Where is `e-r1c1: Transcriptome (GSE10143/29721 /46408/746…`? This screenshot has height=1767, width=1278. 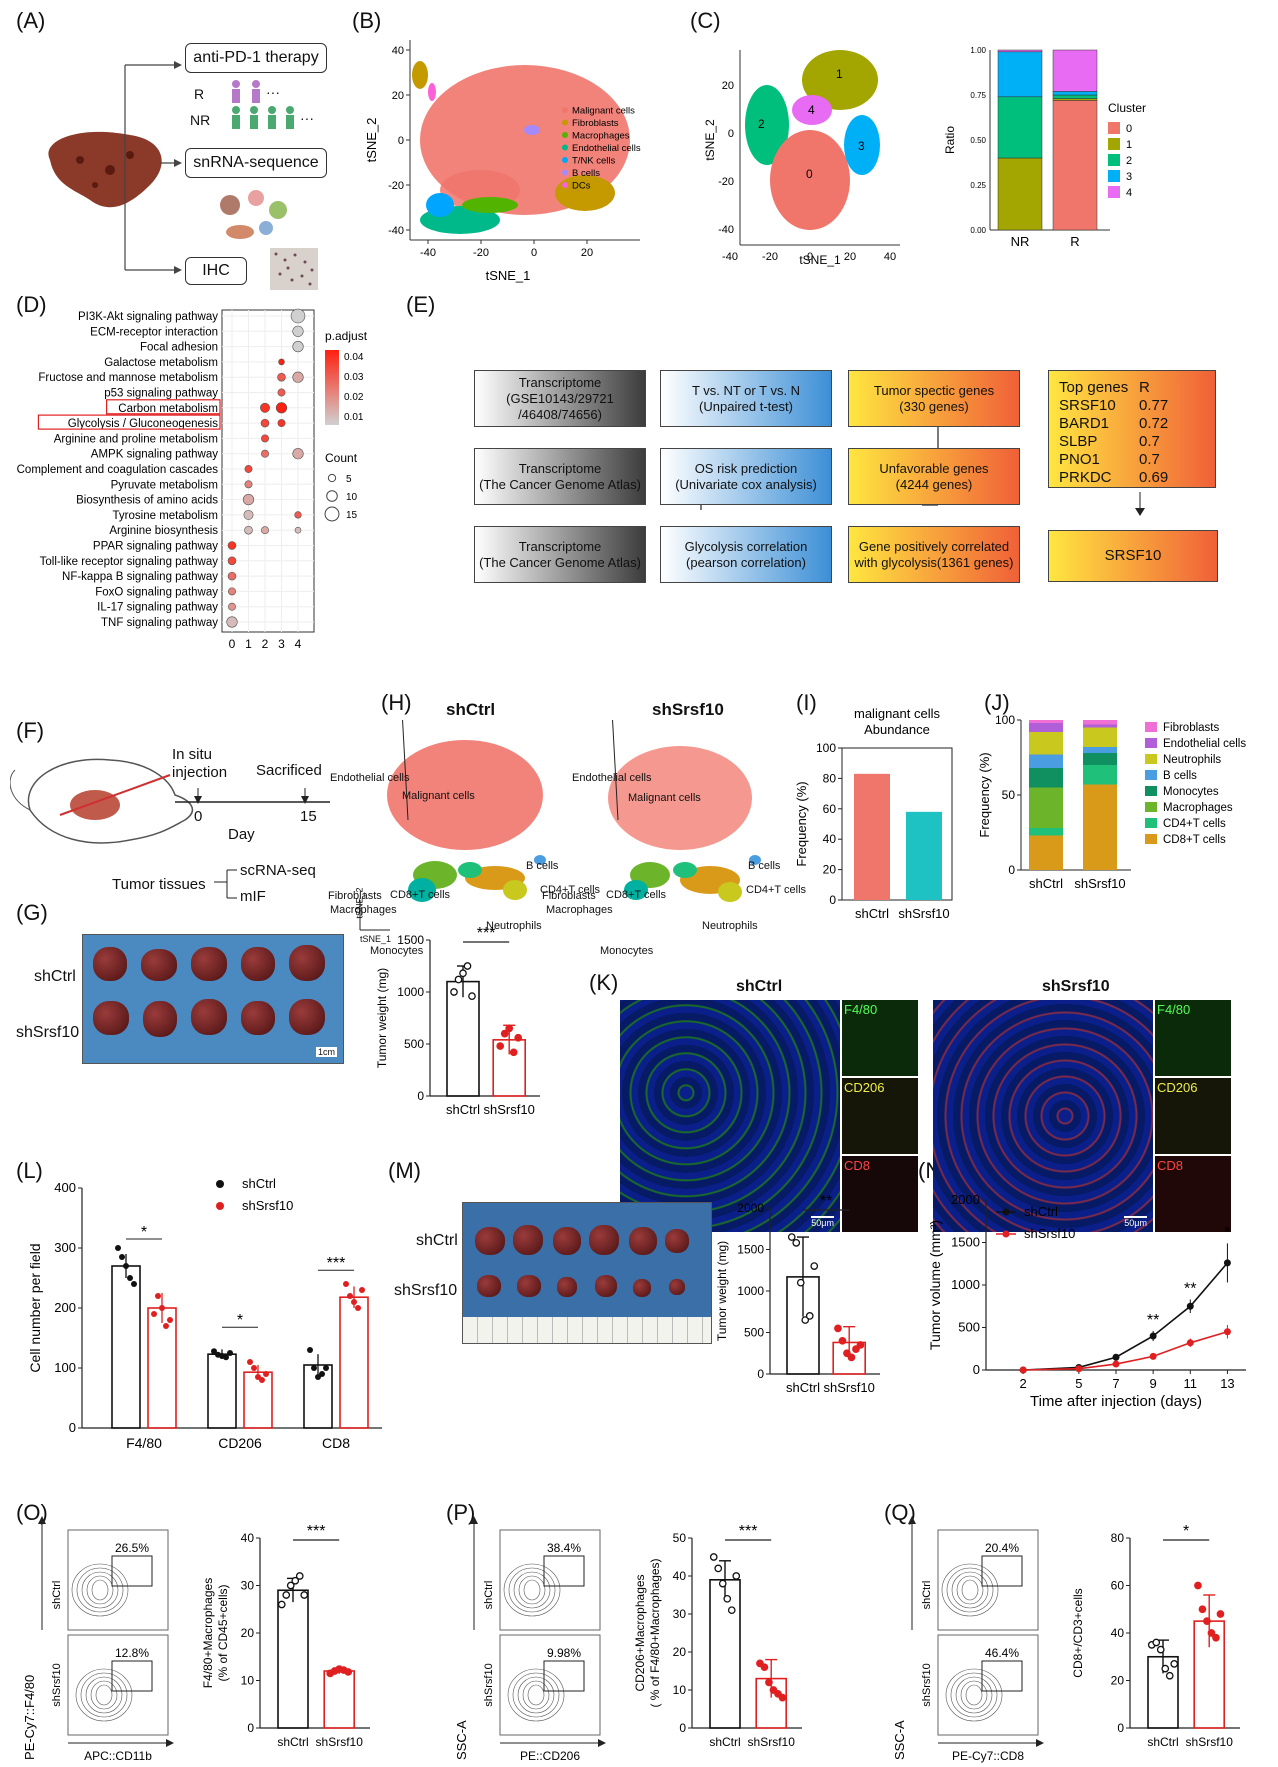
e-r1c1: Transcriptome (GSE10143/29721 /46408/746… is located at coordinates (560, 398).